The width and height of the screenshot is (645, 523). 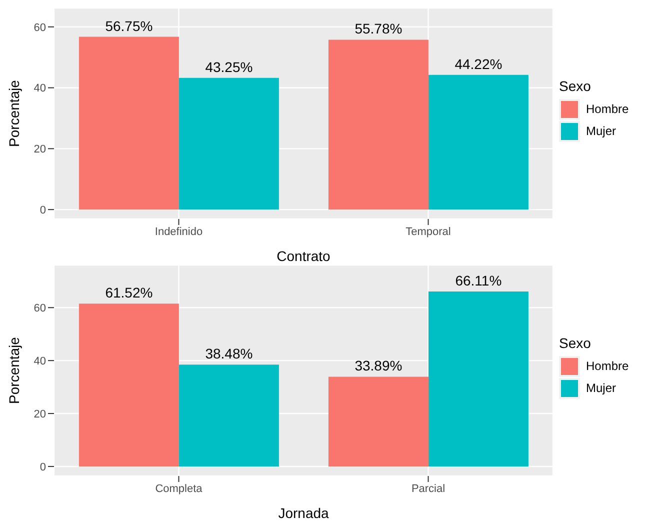 I want to click on x-tick-label: Completa, so click(x=179, y=488).